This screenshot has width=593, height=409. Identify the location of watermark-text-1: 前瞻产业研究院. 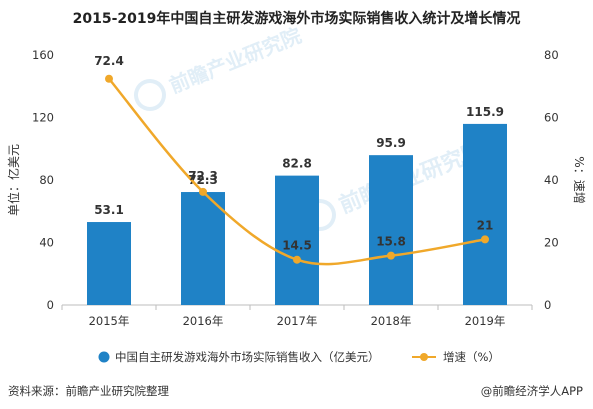
(235, 60).